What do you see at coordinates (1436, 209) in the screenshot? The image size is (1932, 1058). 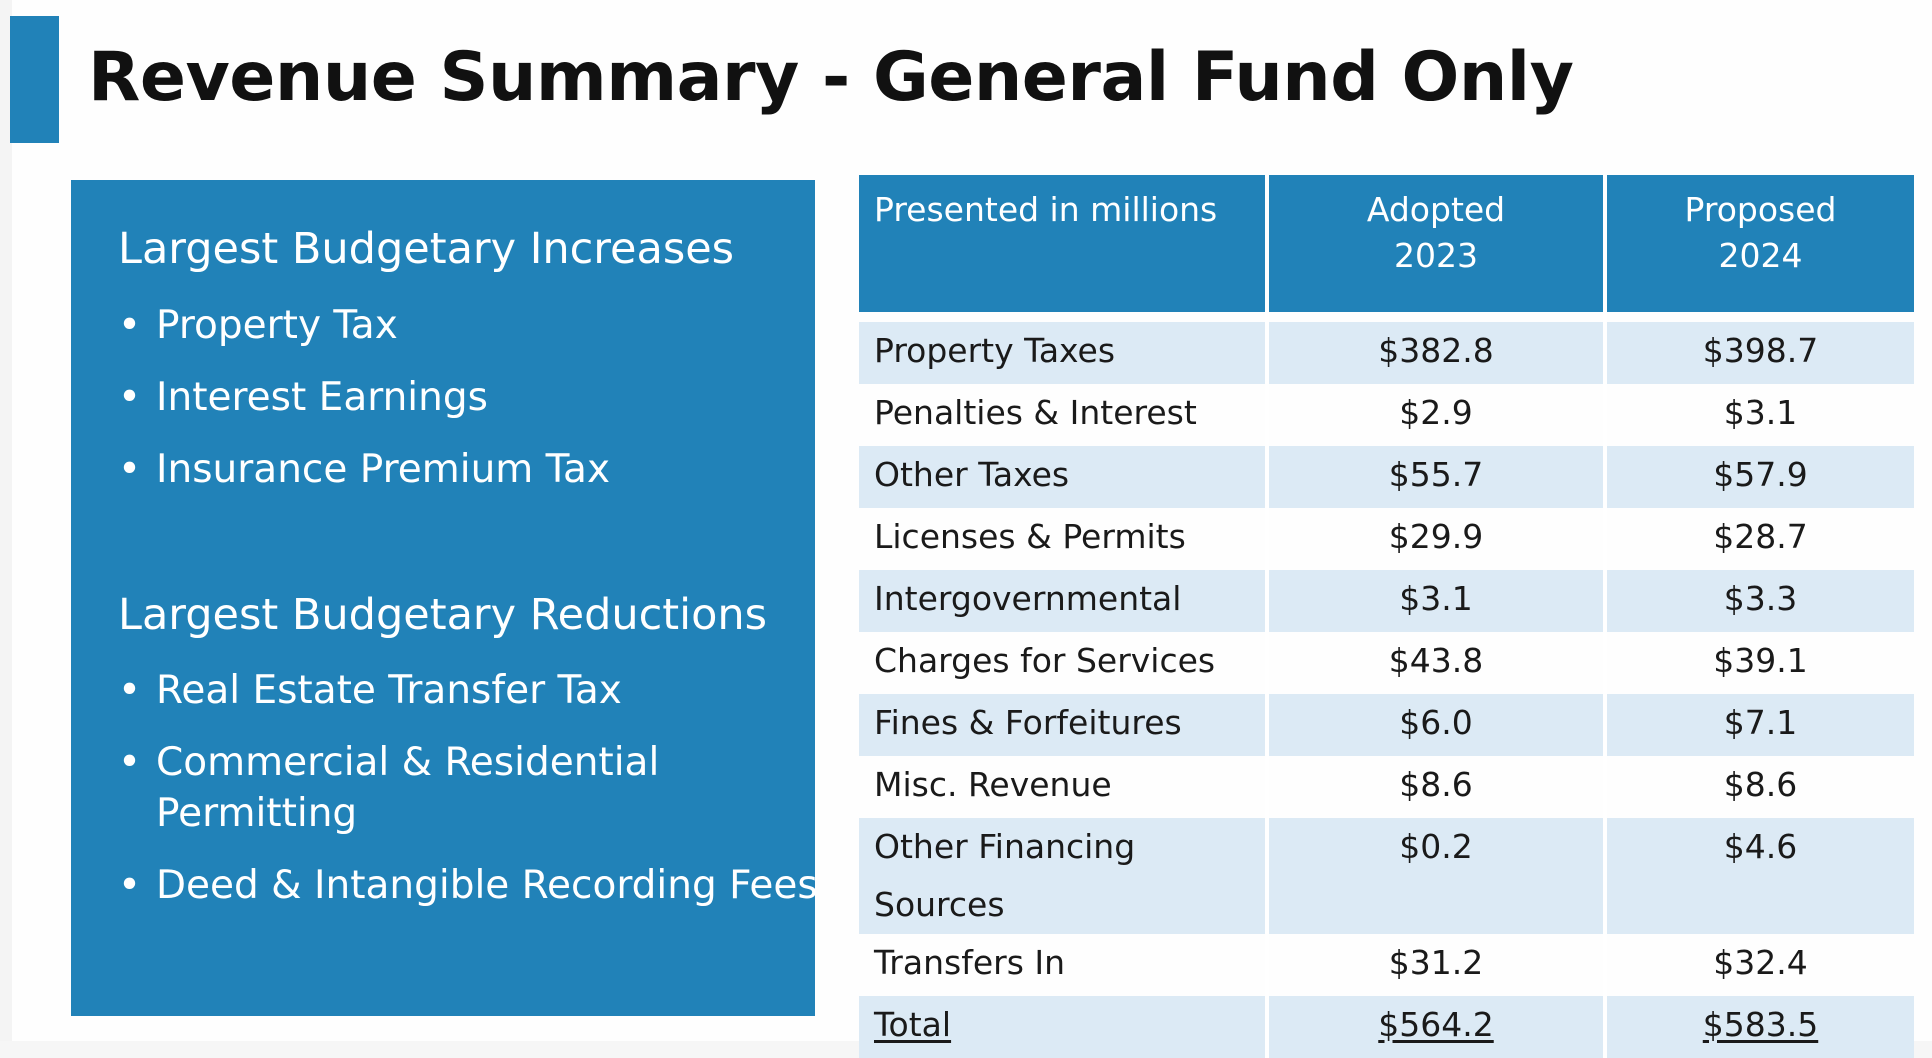 I see `header-adopted-label: Adopted` at bounding box center [1436, 209].